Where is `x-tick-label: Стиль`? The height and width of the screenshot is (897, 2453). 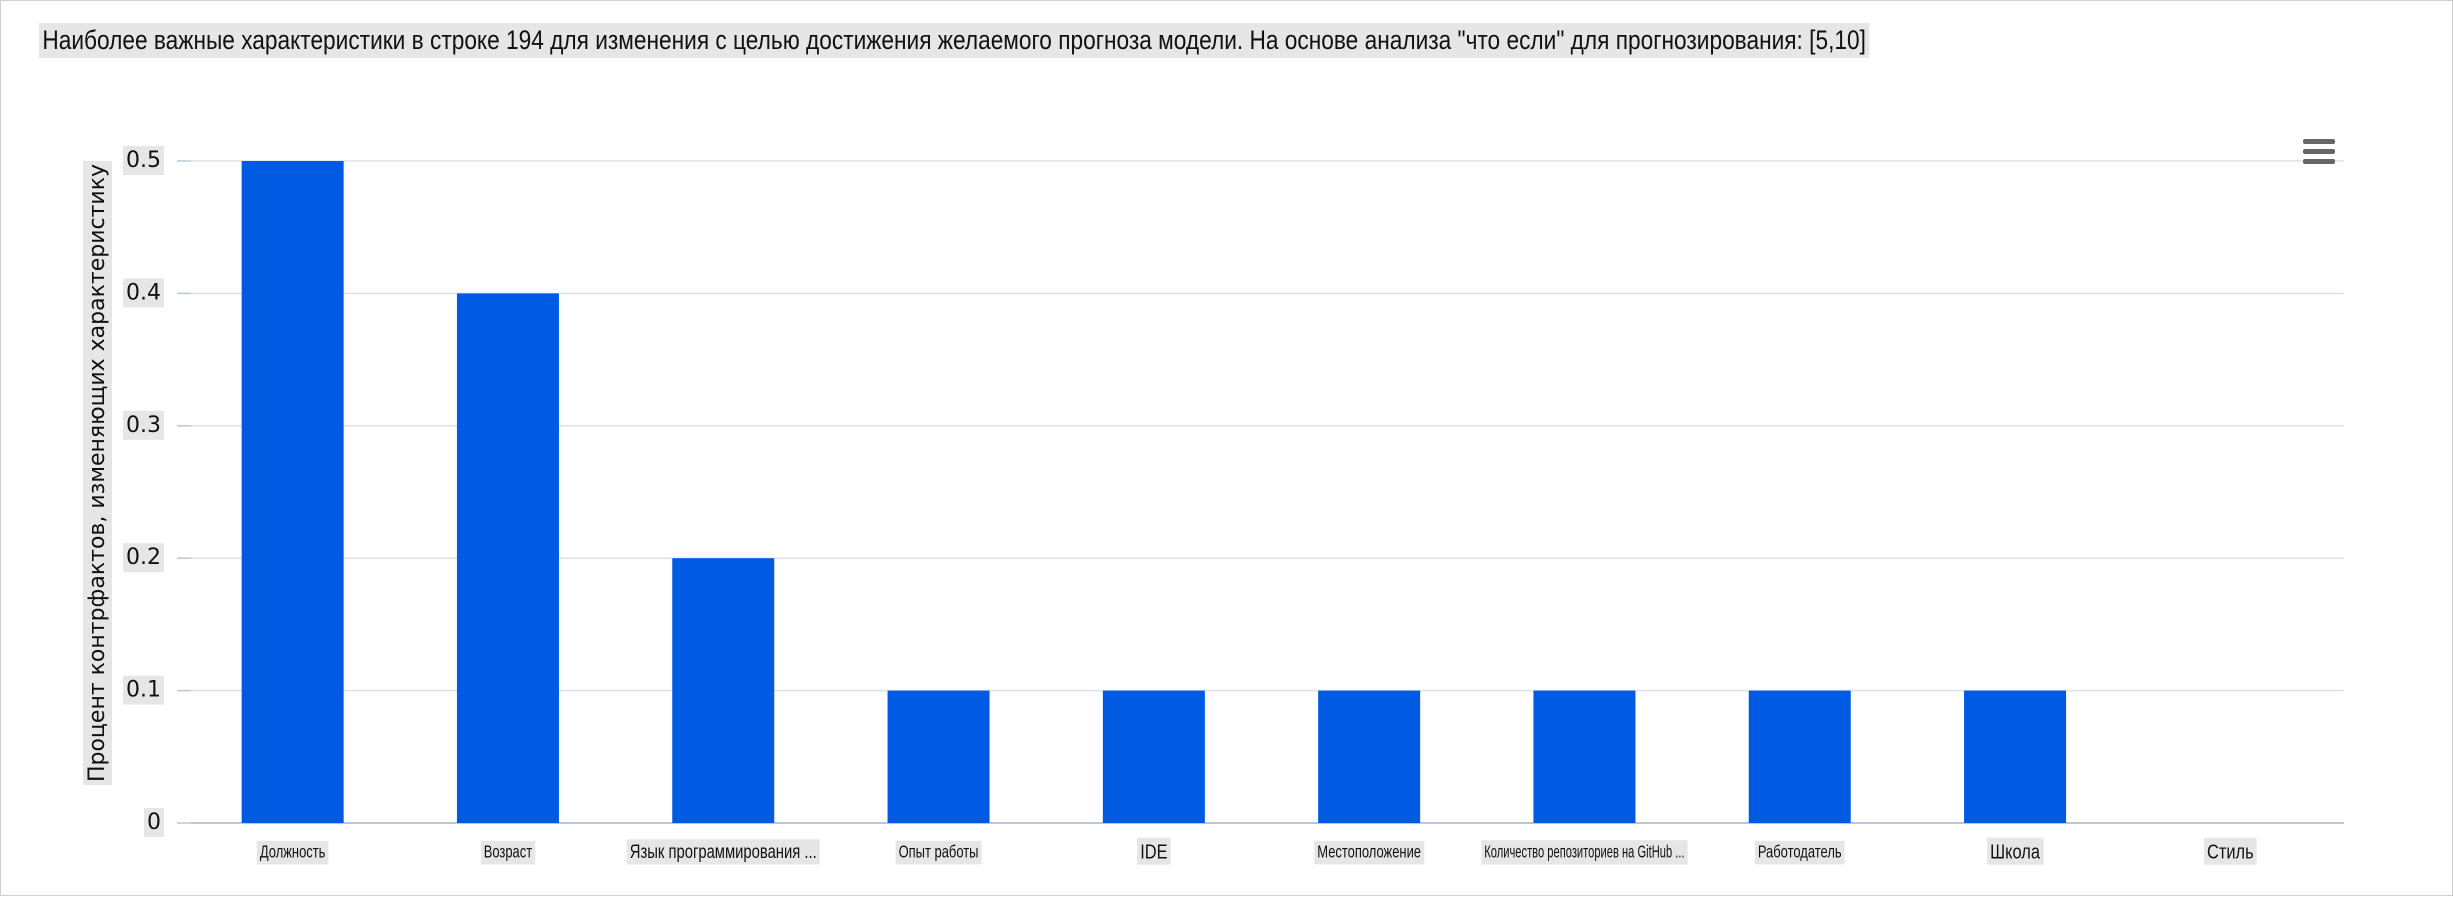 x-tick-label: Стиль is located at coordinates (2230, 851).